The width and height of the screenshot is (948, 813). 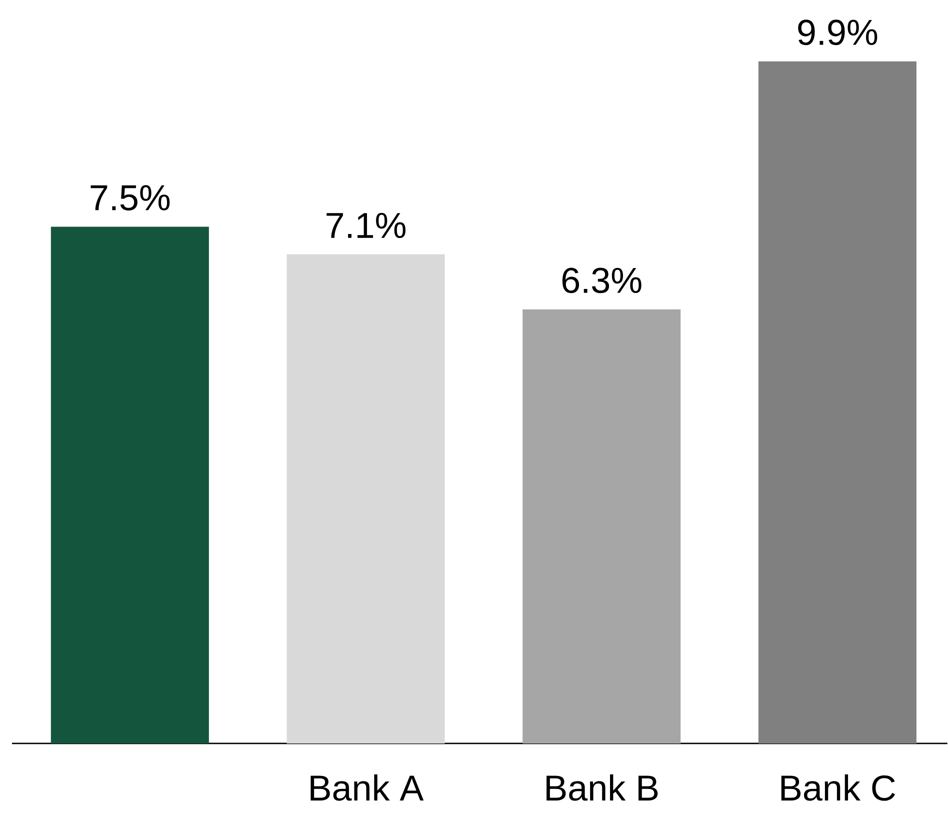 What do you see at coordinates (130, 198) in the screenshot?
I see `data-label: 7.5%` at bounding box center [130, 198].